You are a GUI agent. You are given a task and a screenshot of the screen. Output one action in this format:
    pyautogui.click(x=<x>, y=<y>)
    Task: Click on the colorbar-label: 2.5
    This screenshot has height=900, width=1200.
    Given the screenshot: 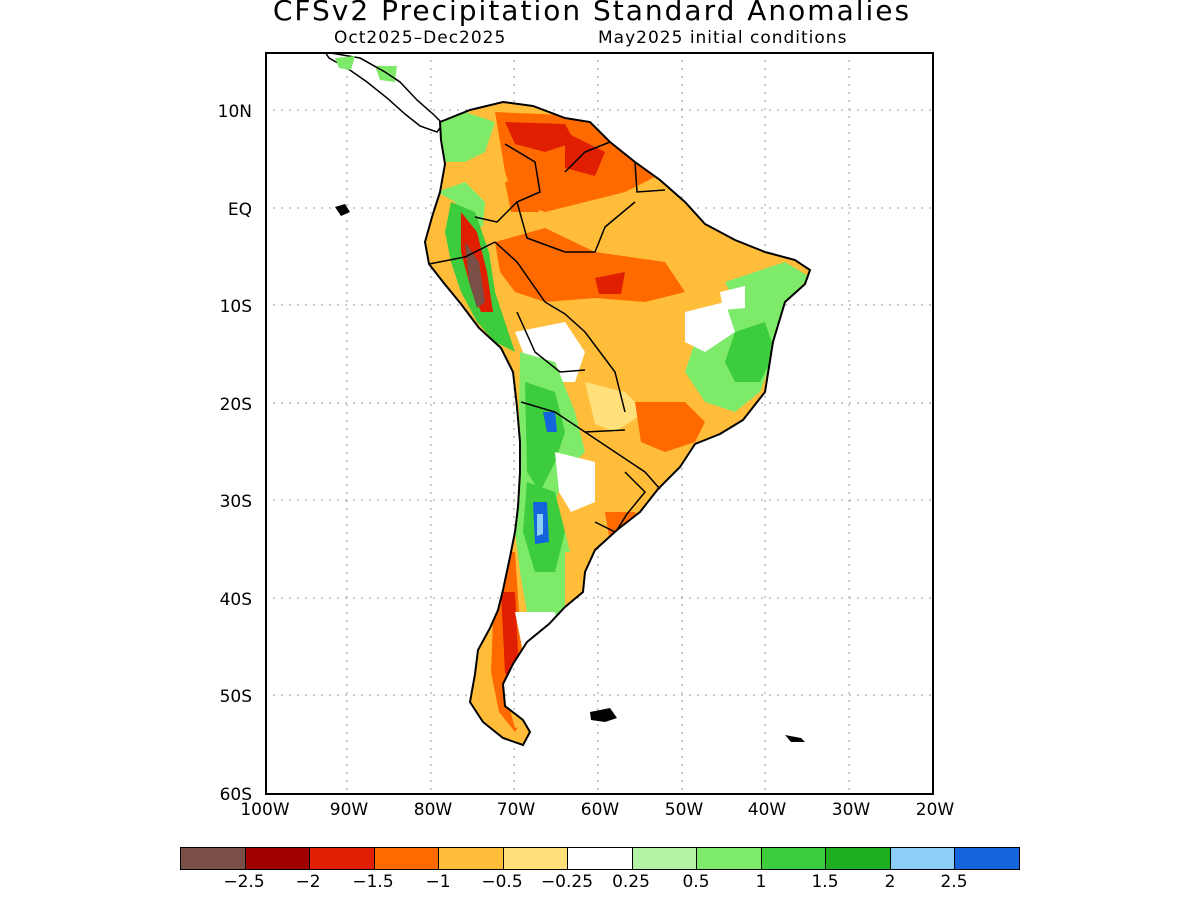 What is the action you would take?
    pyautogui.click(x=954, y=882)
    